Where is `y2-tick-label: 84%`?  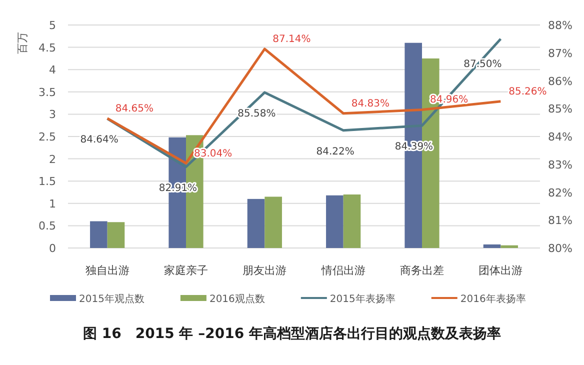
y2-tick-label: 84% is located at coordinates (560, 137).